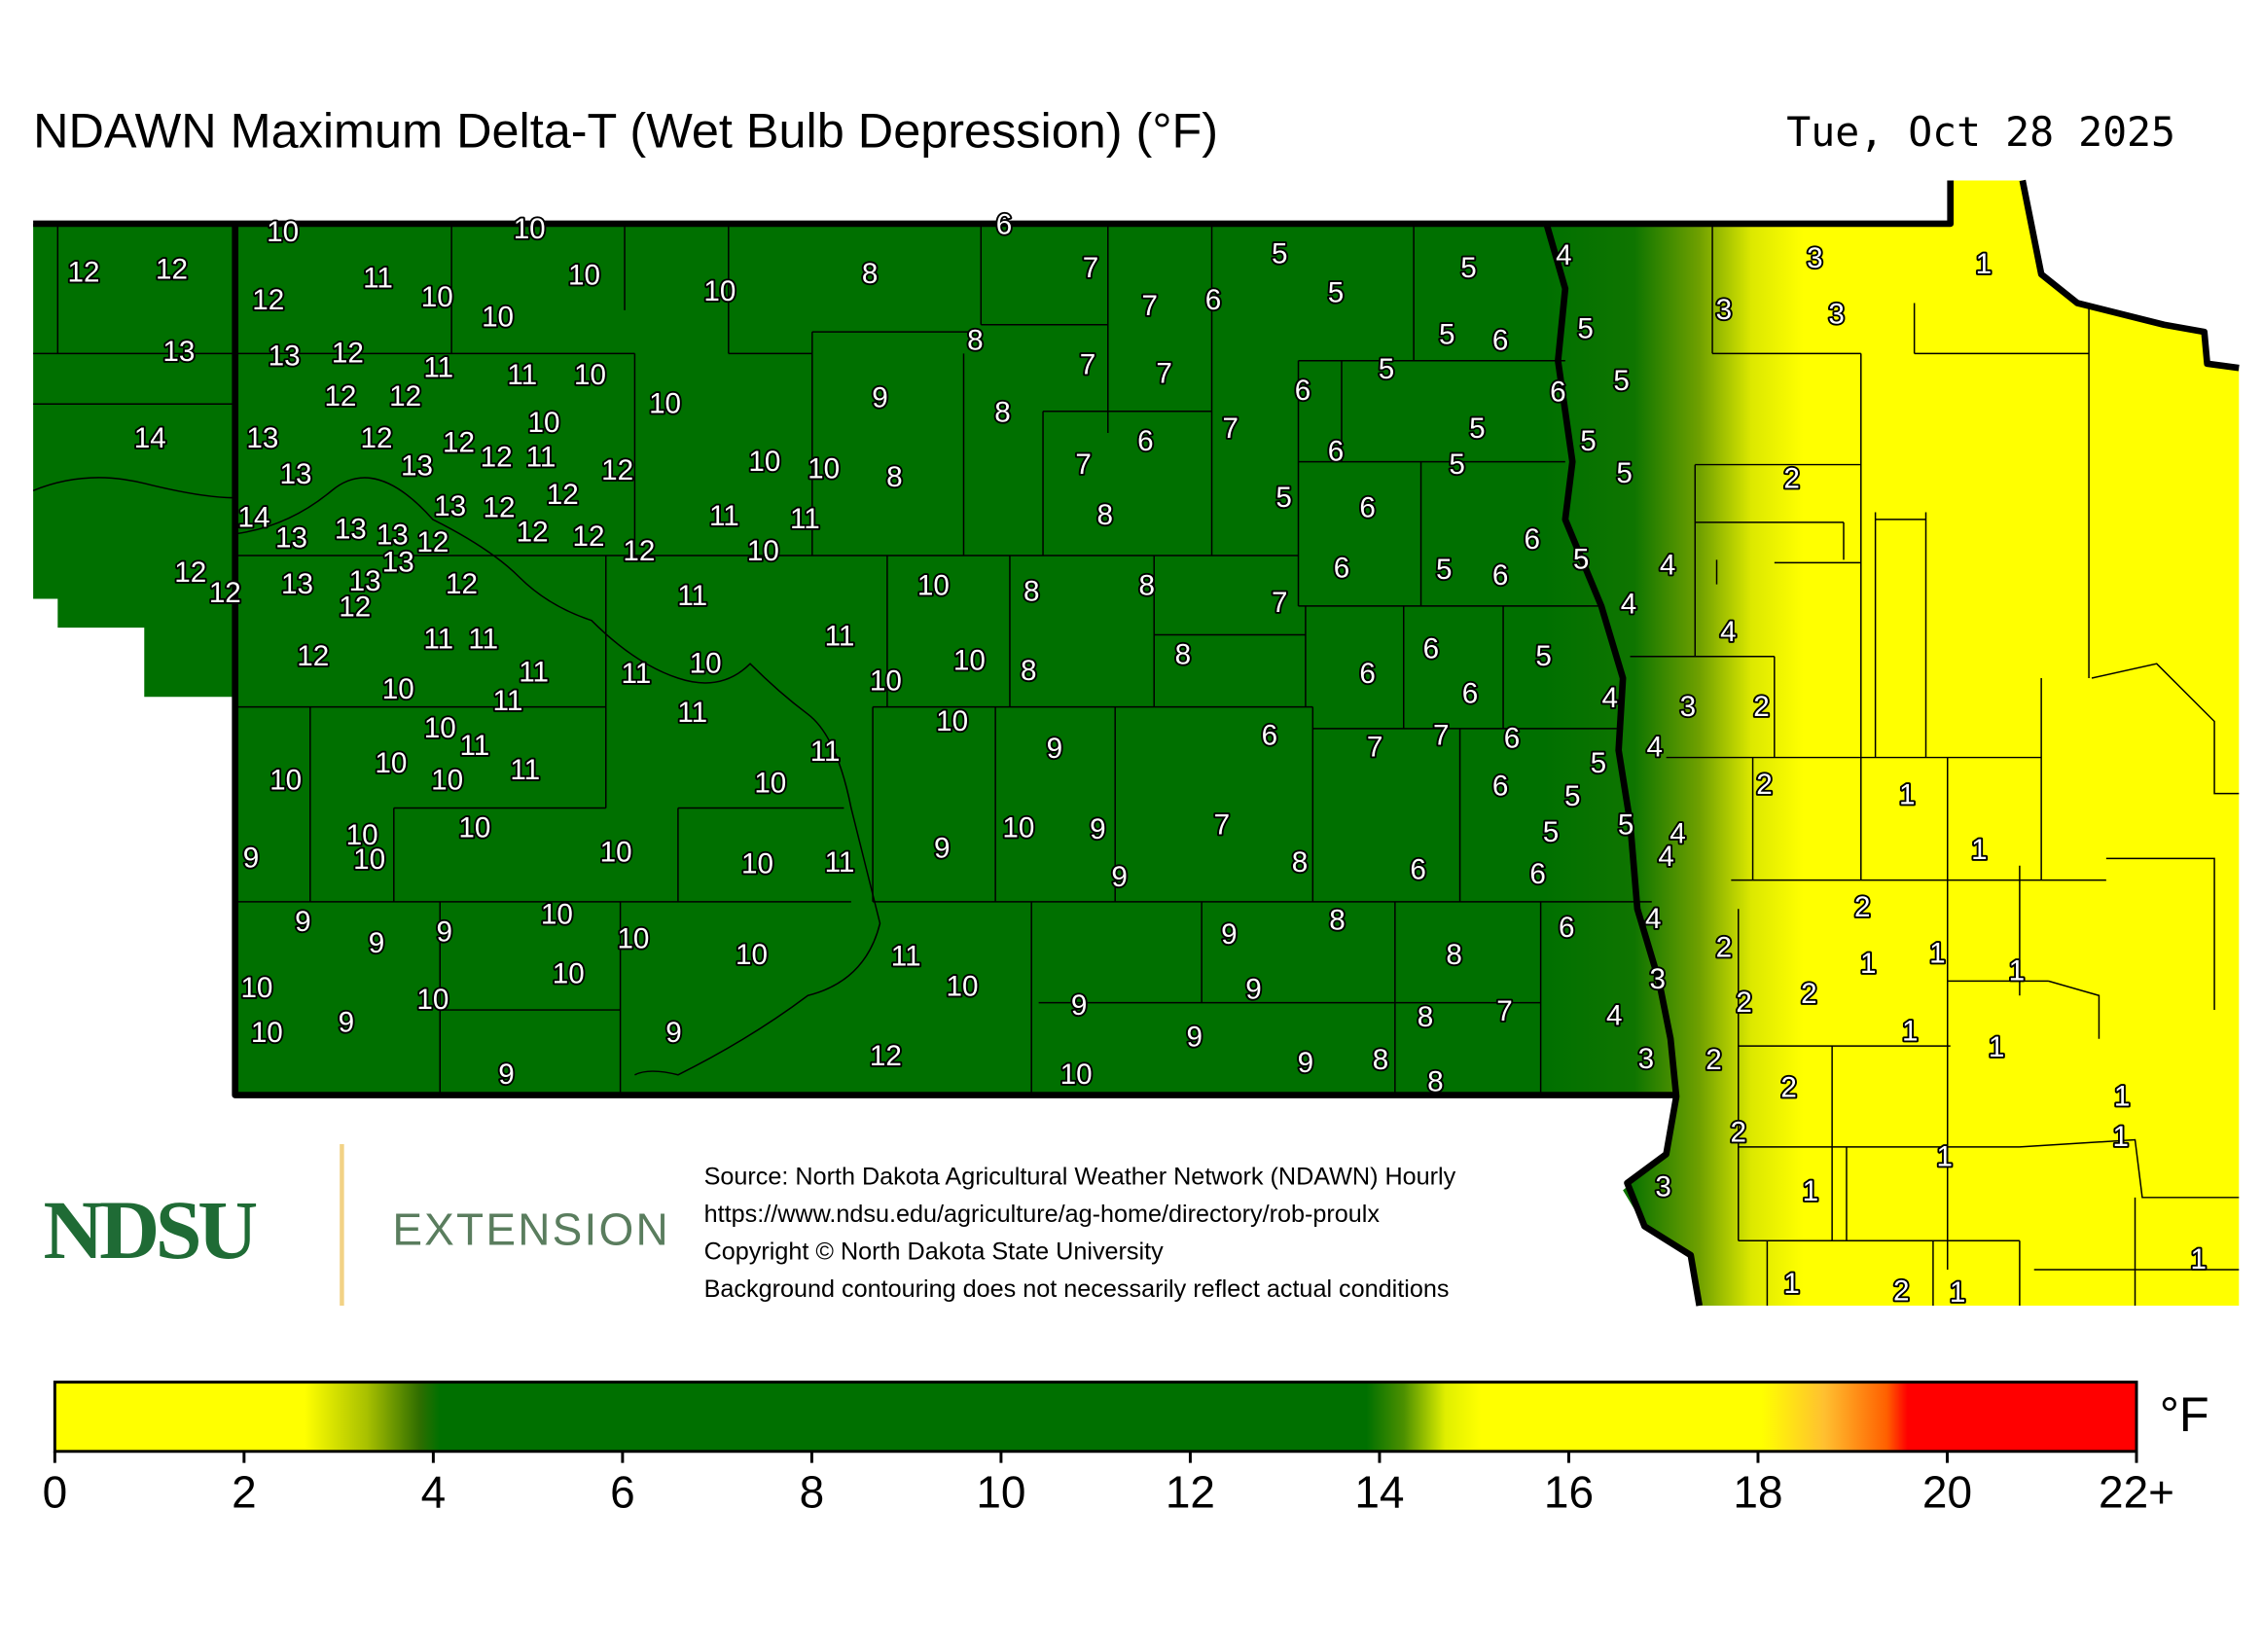 The image size is (2262, 1652). Describe the element at coordinates (1000, 1492) in the screenshot. I see `legend-tick-label: 10` at that location.